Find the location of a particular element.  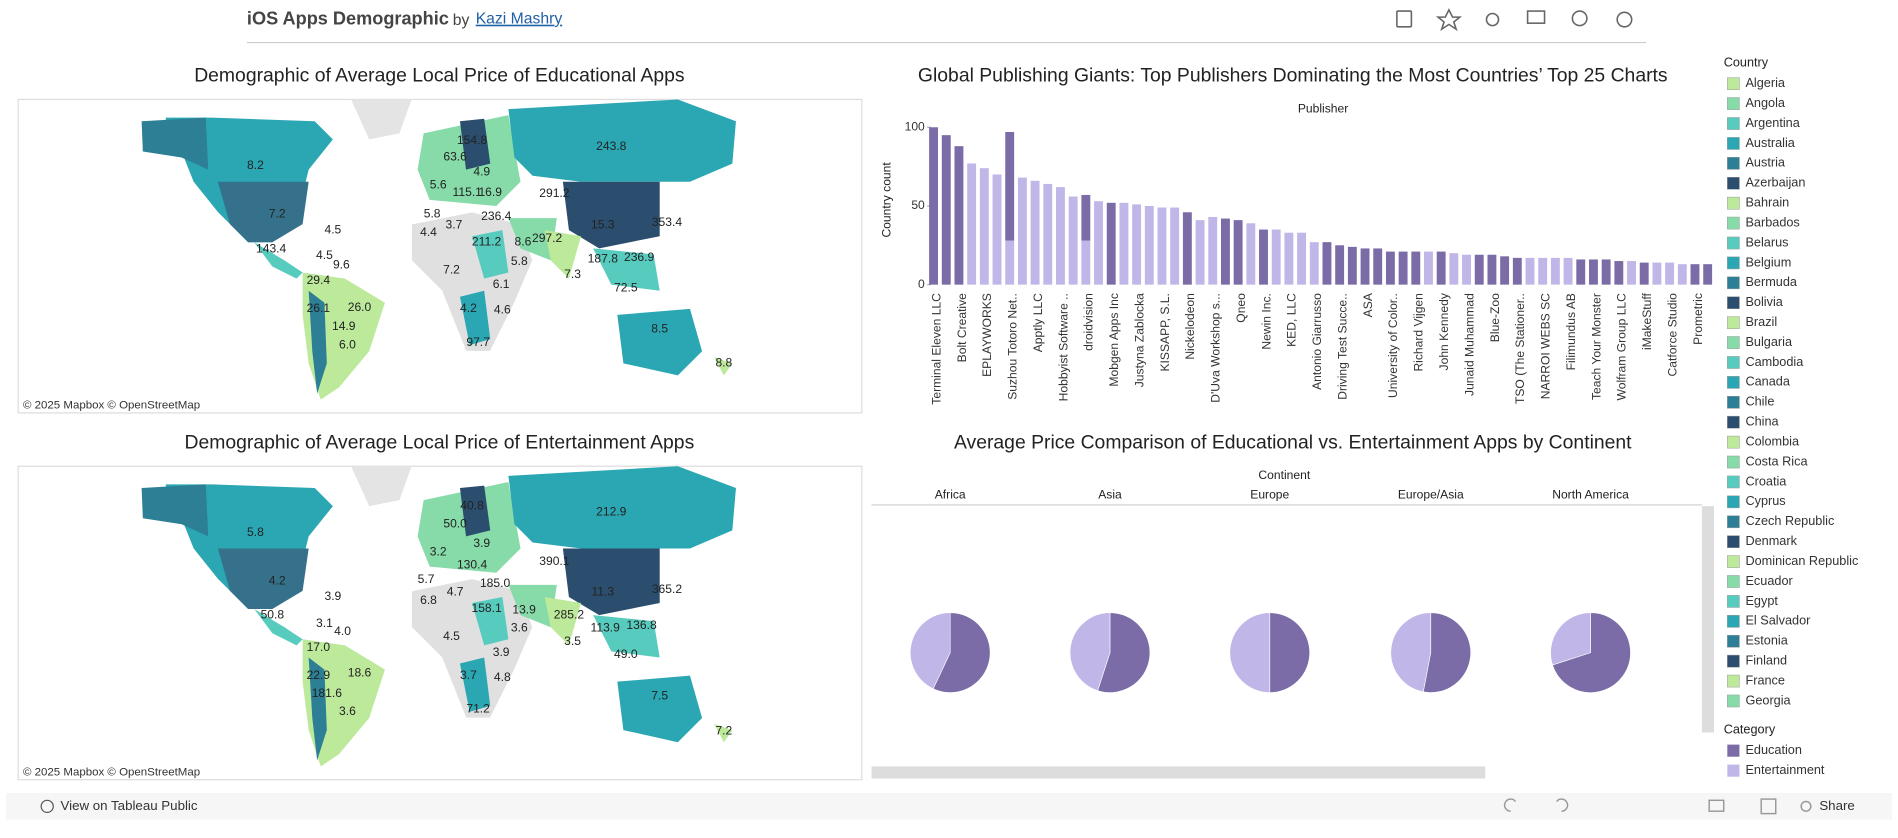

x-tick-label: Driving Test Succe.. is located at coordinates (1342, 346).